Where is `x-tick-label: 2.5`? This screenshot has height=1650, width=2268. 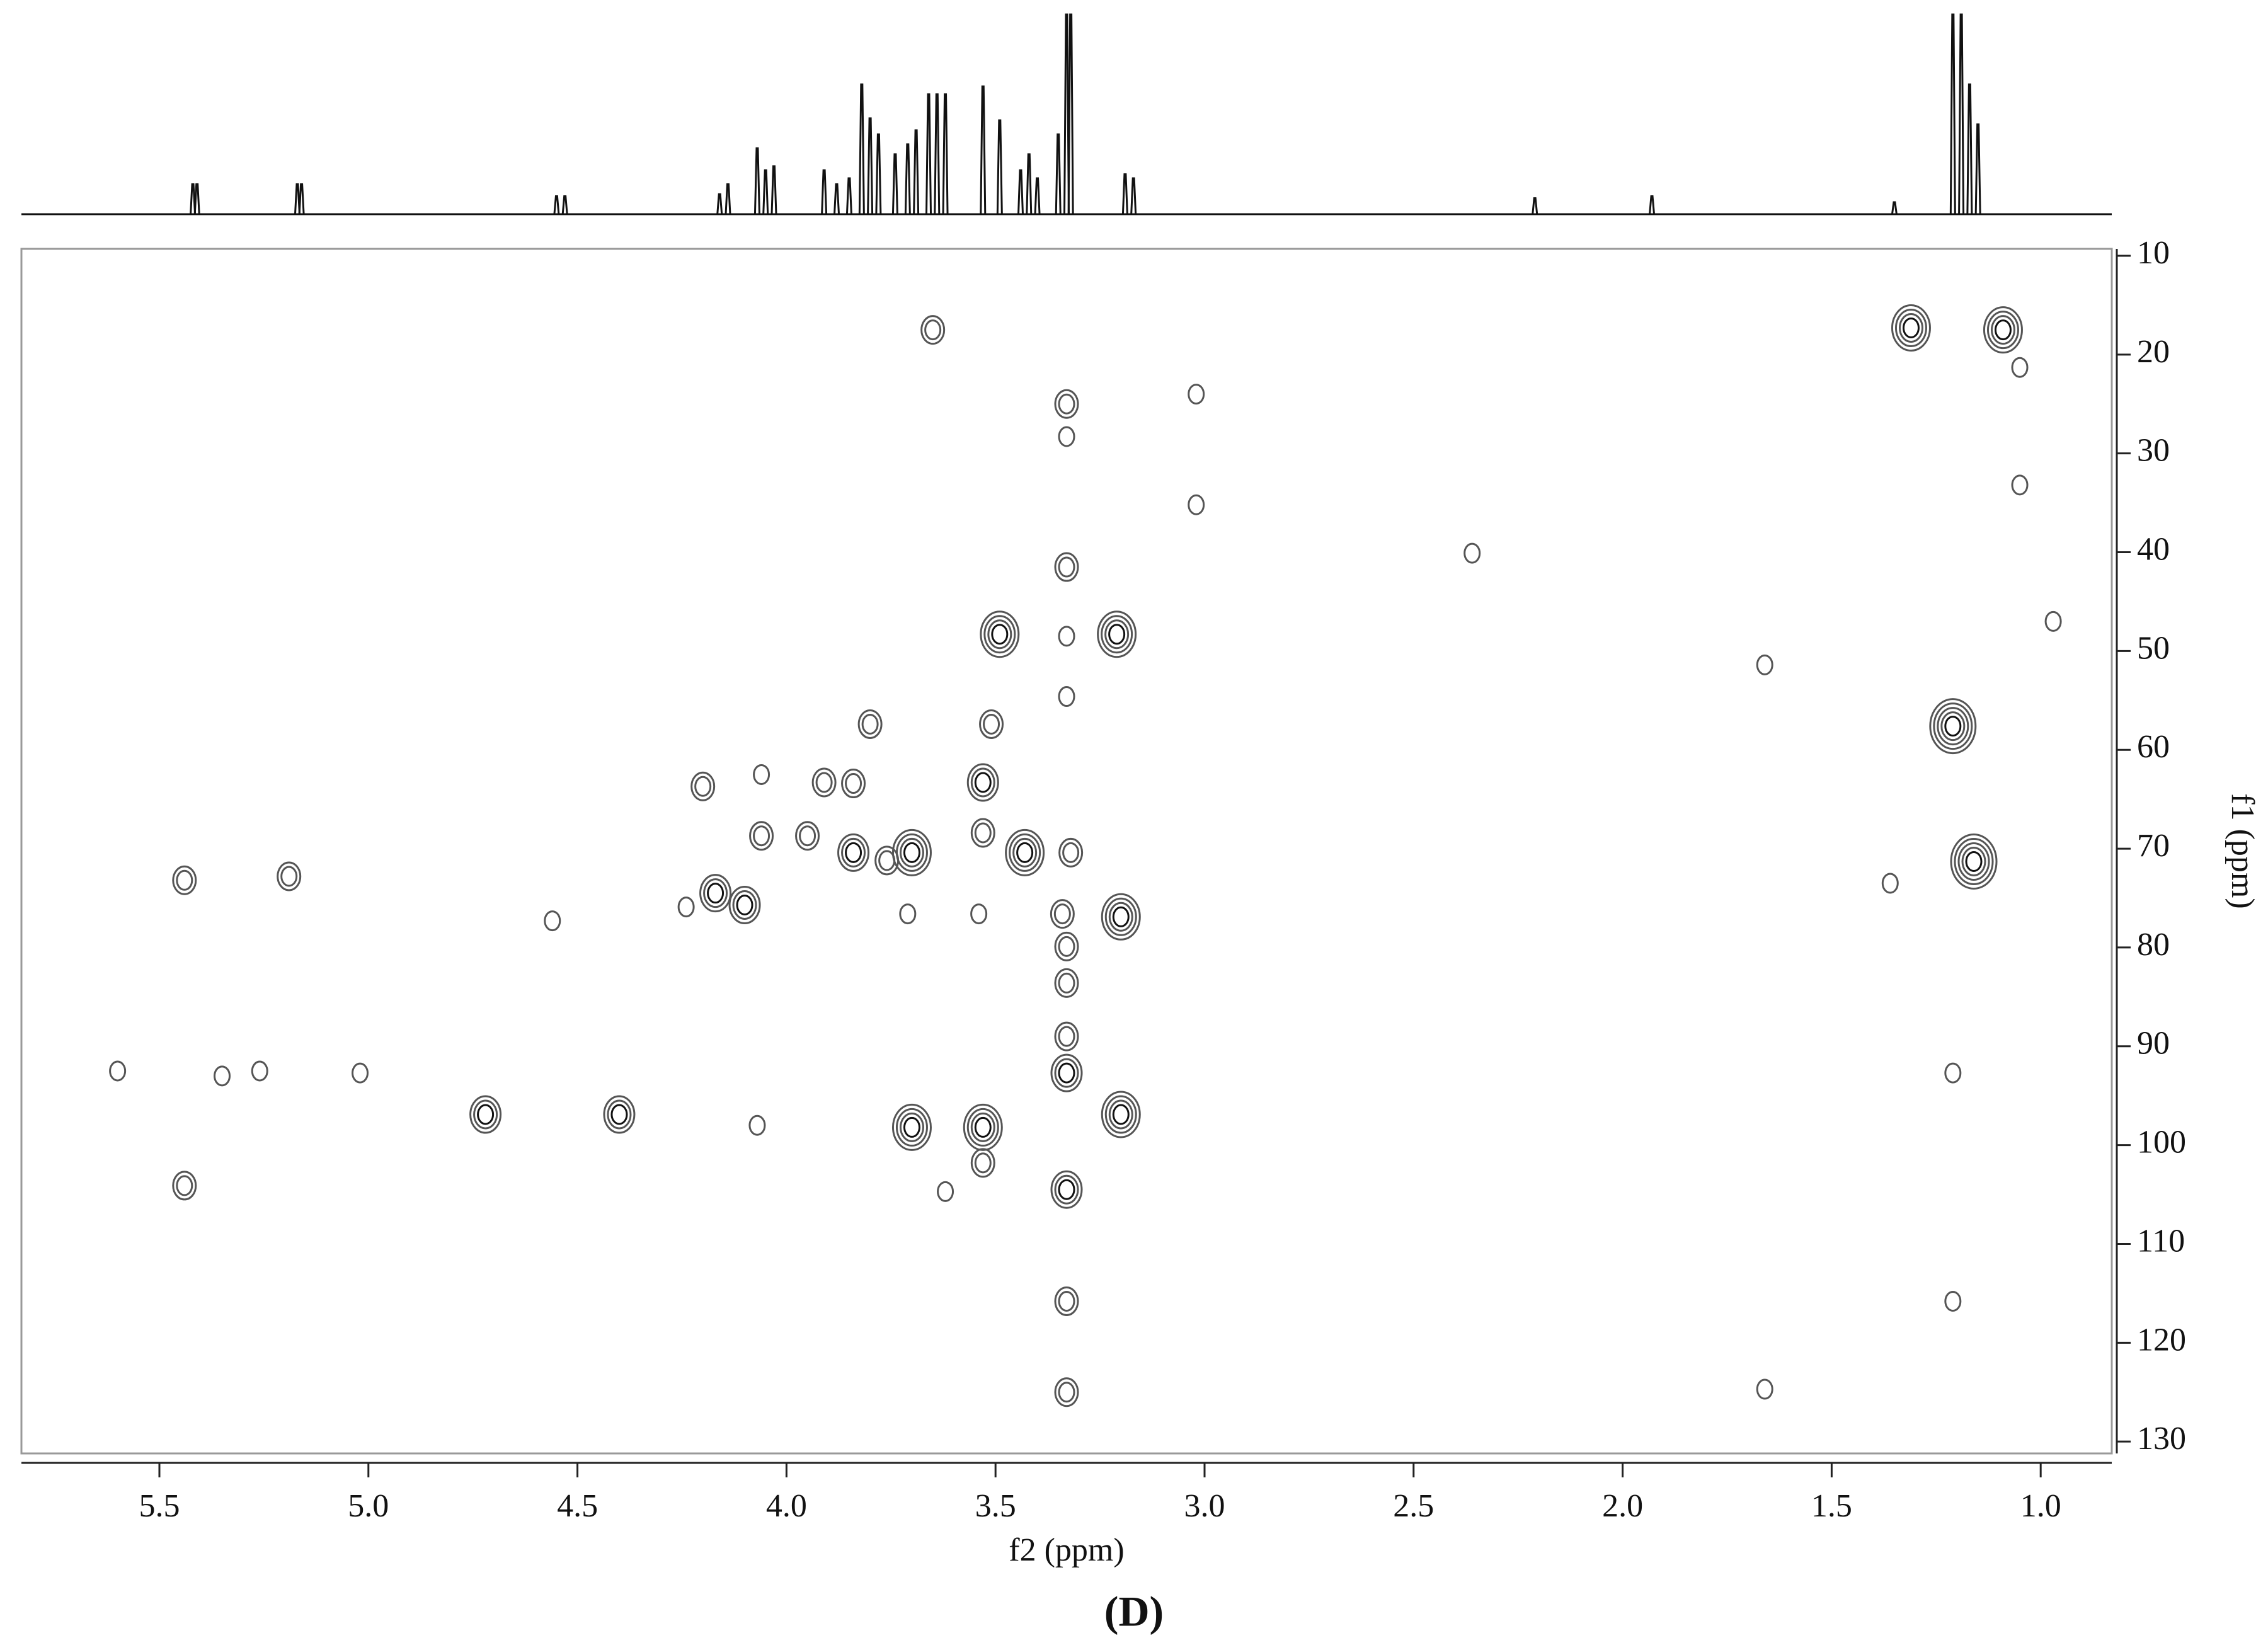 x-tick-label: 2.5 is located at coordinates (1413, 1506).